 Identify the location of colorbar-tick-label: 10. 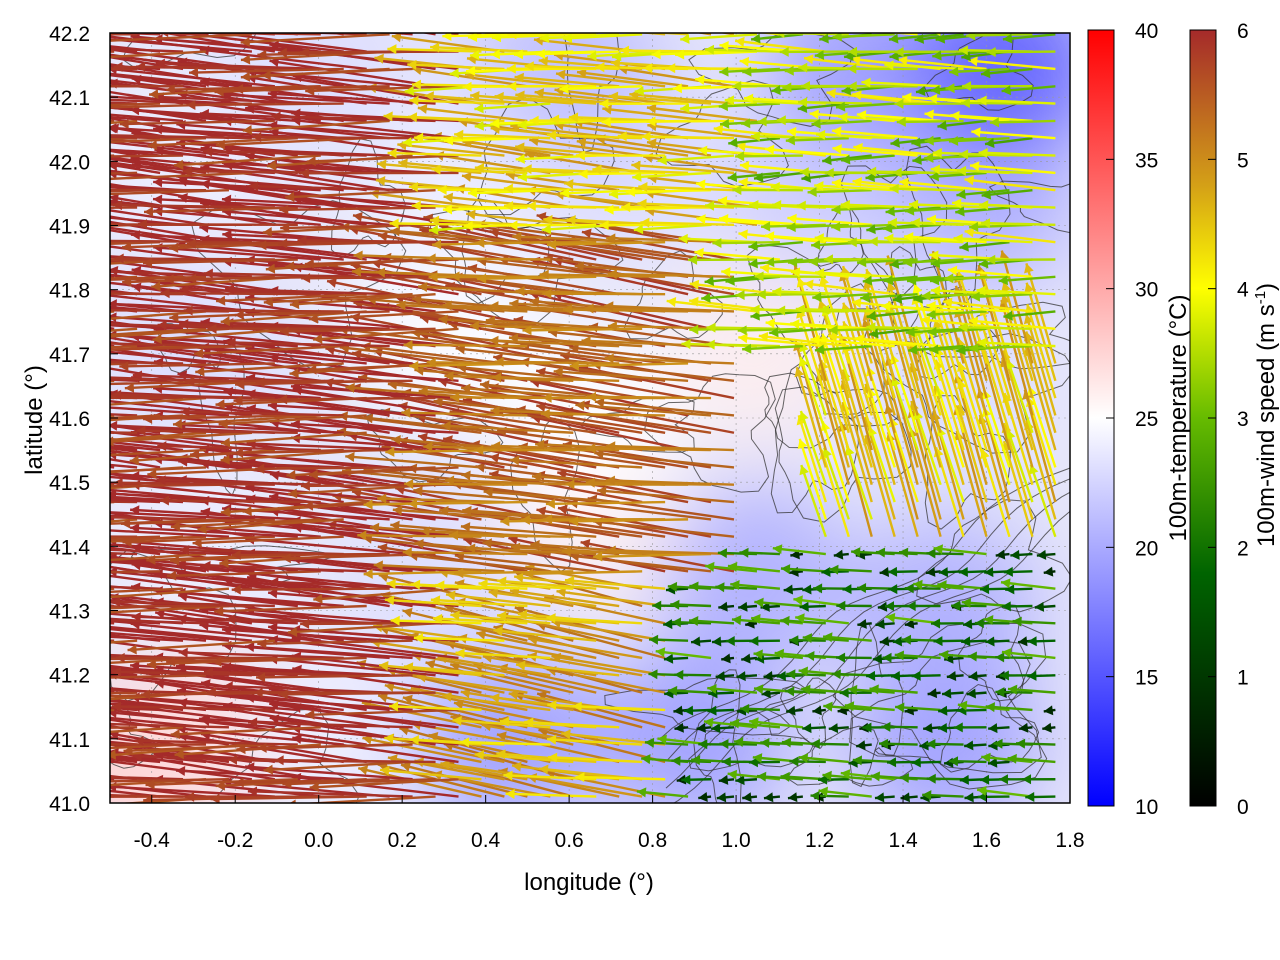
(1146, 807).